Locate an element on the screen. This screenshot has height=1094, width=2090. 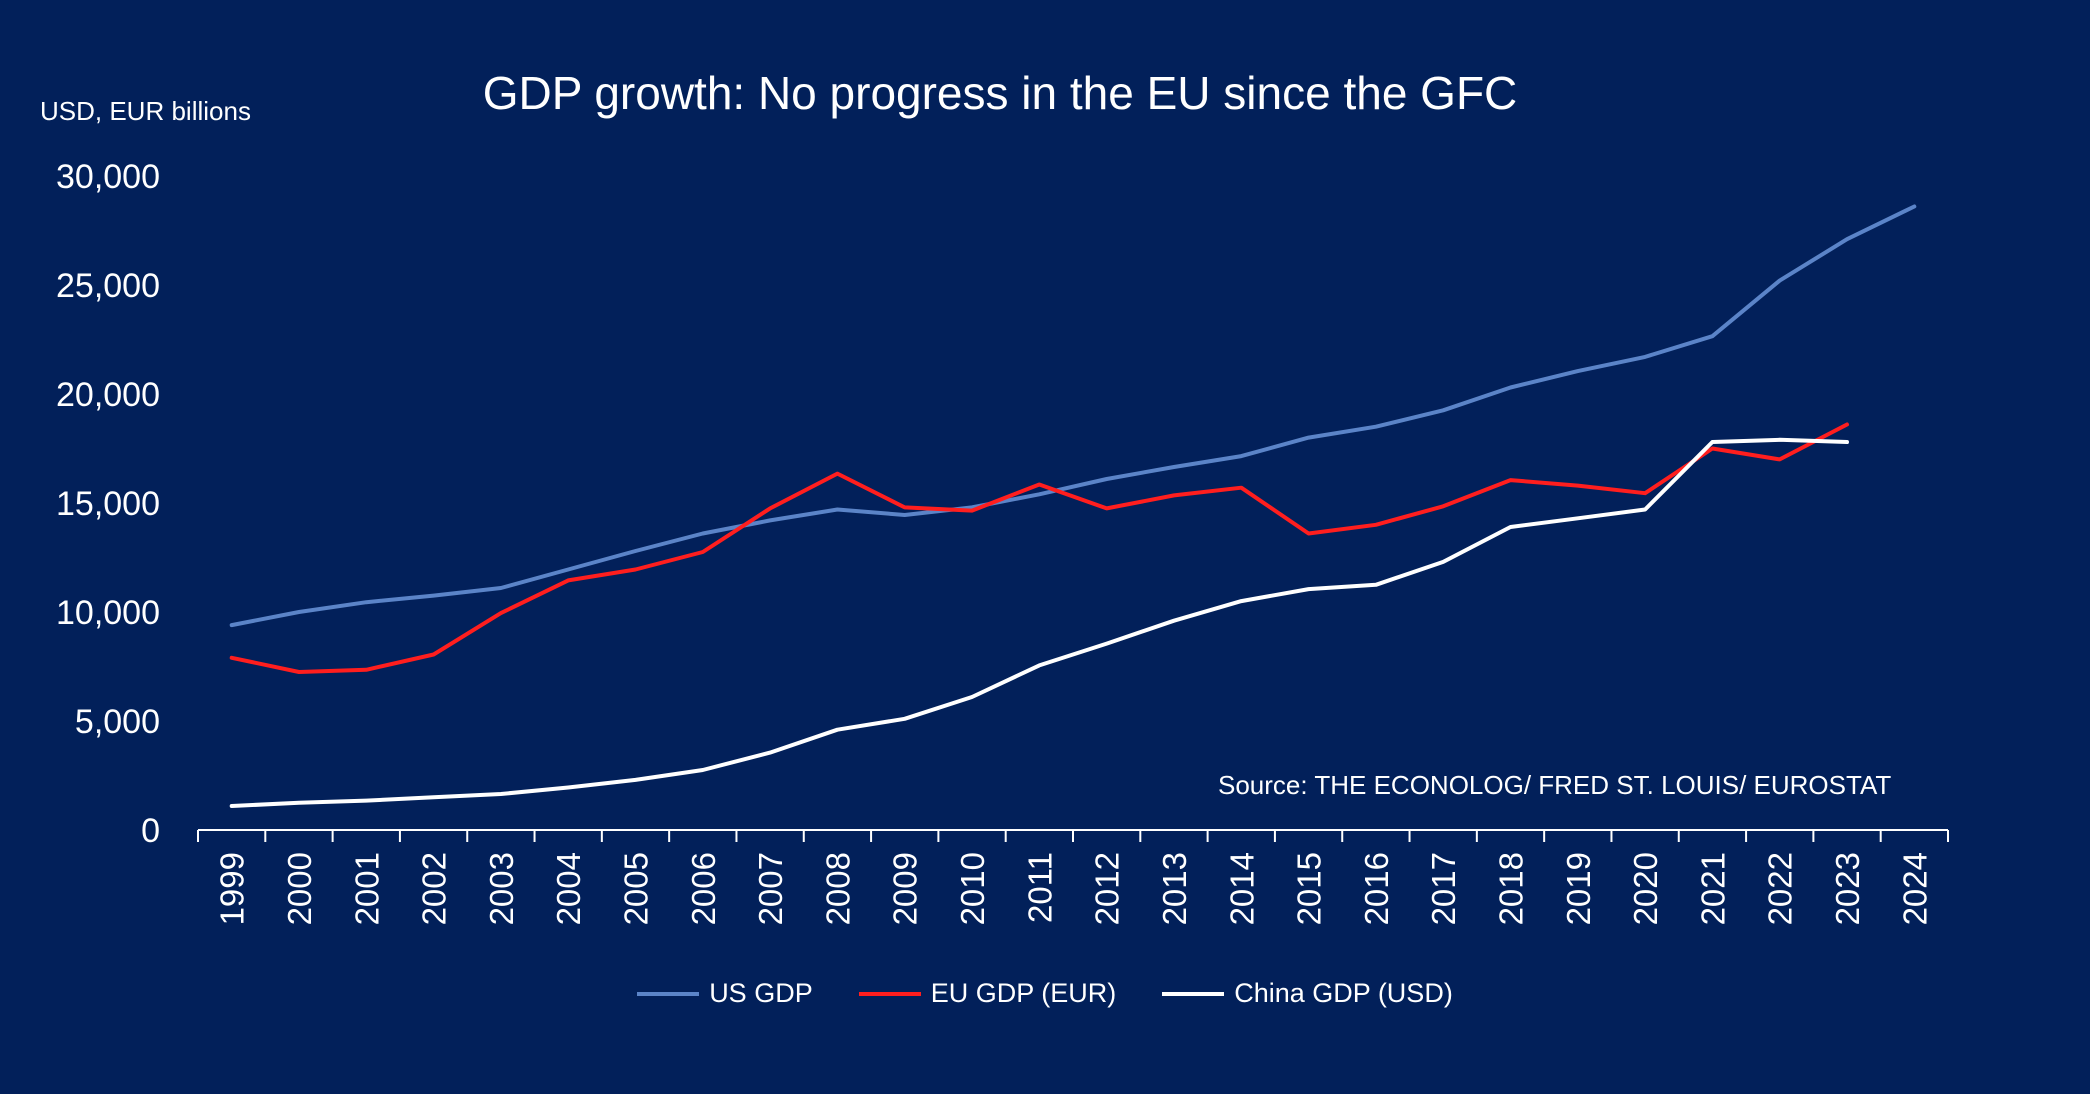
x-tick-label: 2006 is located at coordinates (703, 888).